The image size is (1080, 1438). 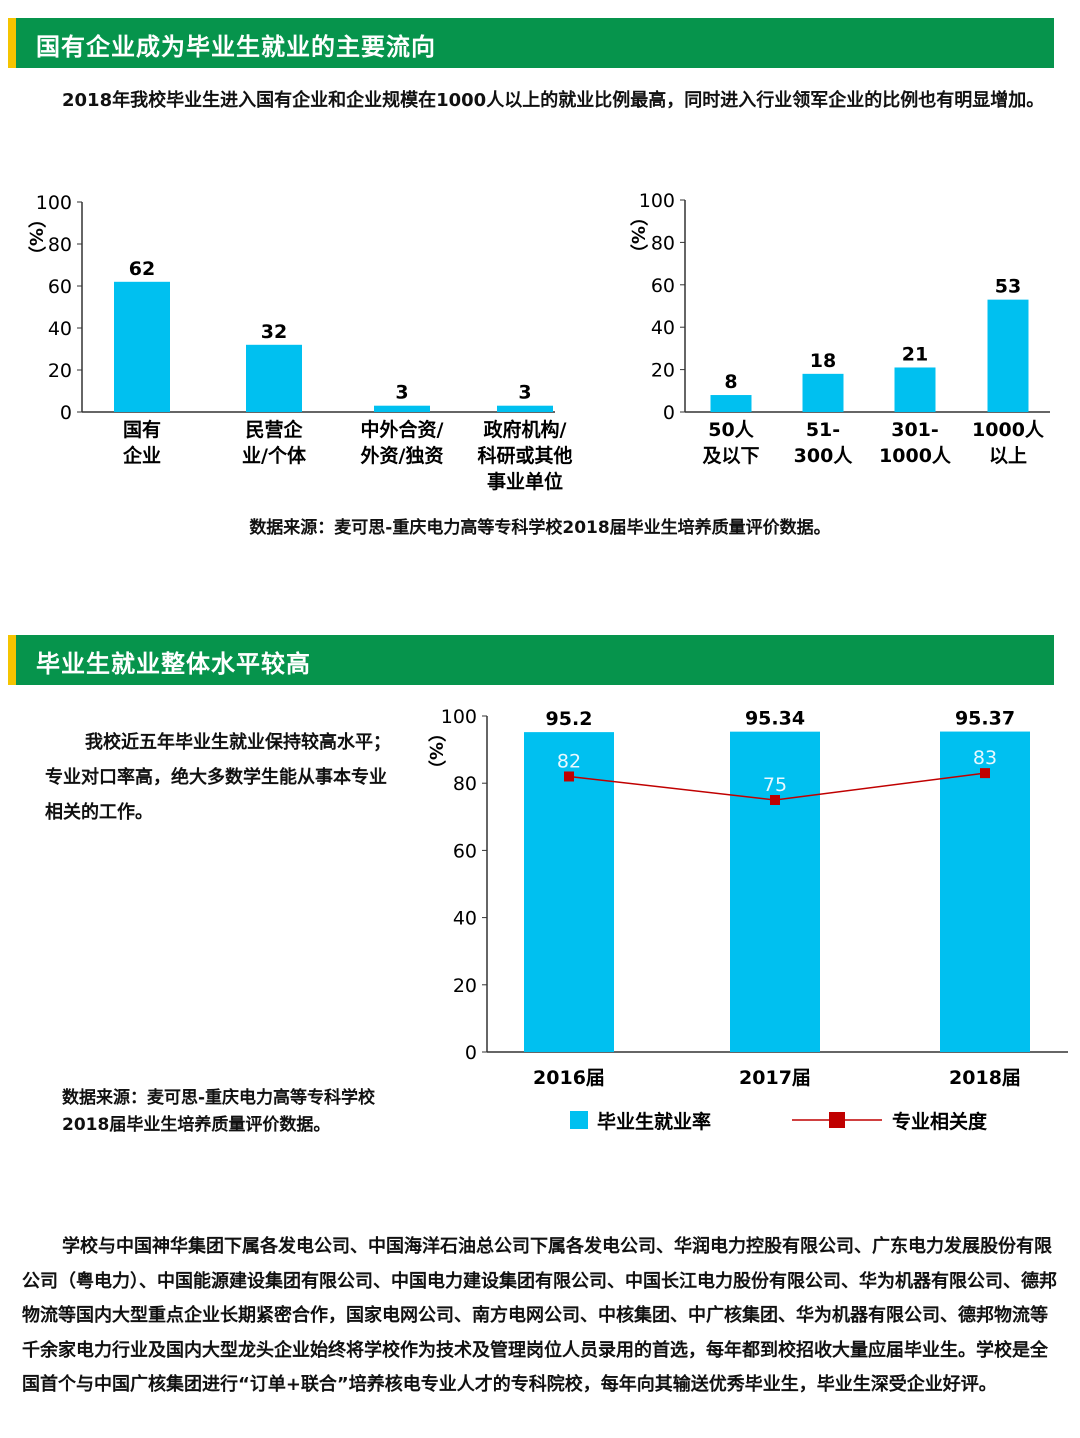 I want to click on legend-line-marker, so click(x=837, y=1120).